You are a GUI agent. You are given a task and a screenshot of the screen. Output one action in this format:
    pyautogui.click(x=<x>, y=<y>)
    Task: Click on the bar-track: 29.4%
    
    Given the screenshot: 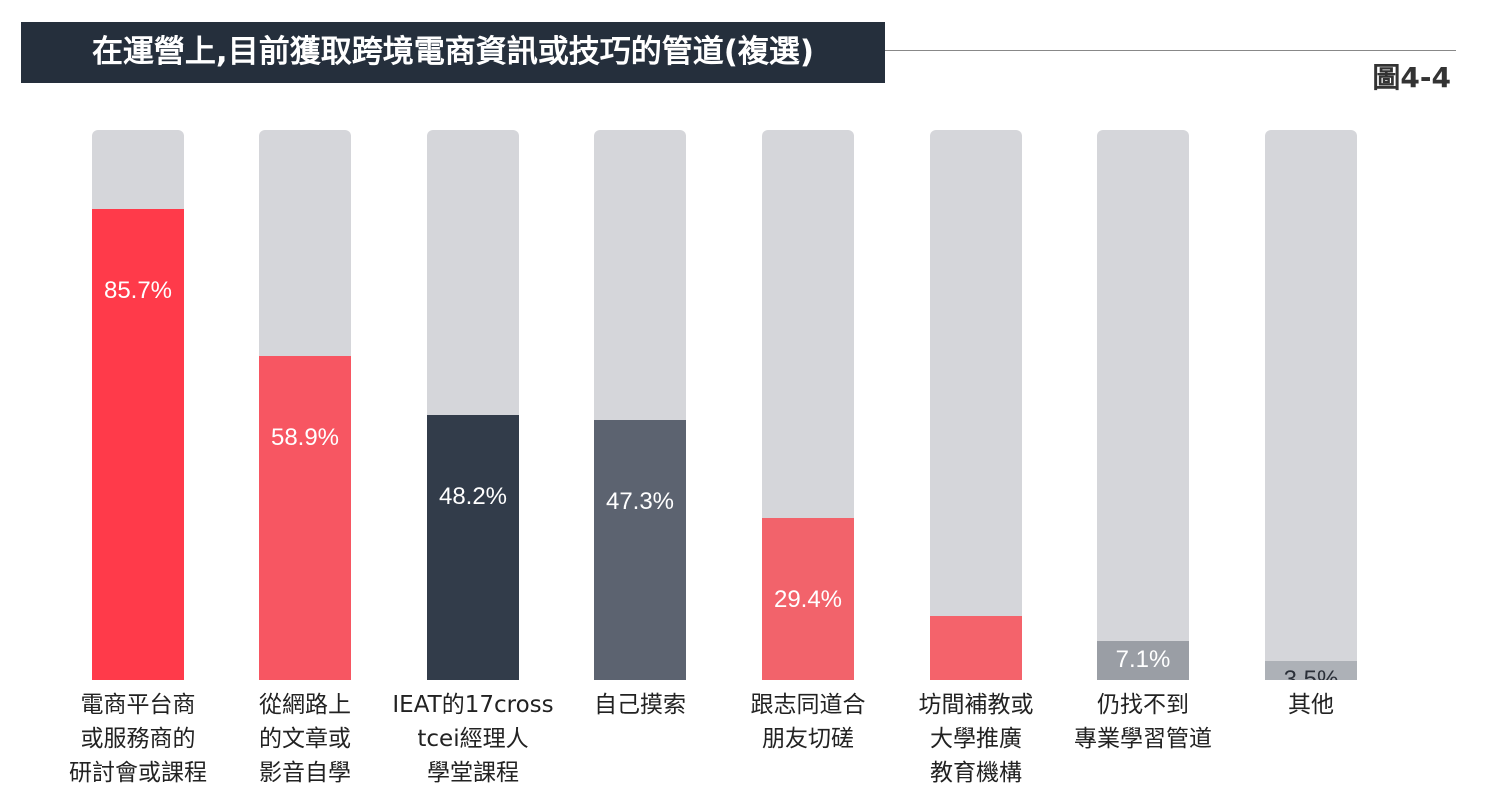 What is the action you would take?
    pyautogui.click(x=808, y=405)
    